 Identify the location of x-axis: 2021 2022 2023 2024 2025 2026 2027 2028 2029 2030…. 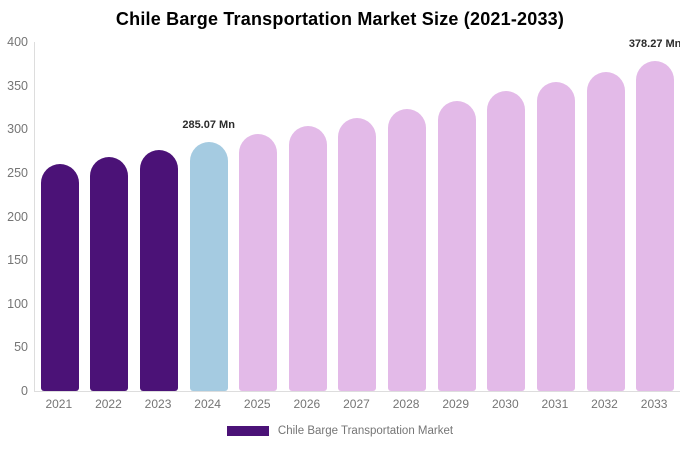
(356, 404).